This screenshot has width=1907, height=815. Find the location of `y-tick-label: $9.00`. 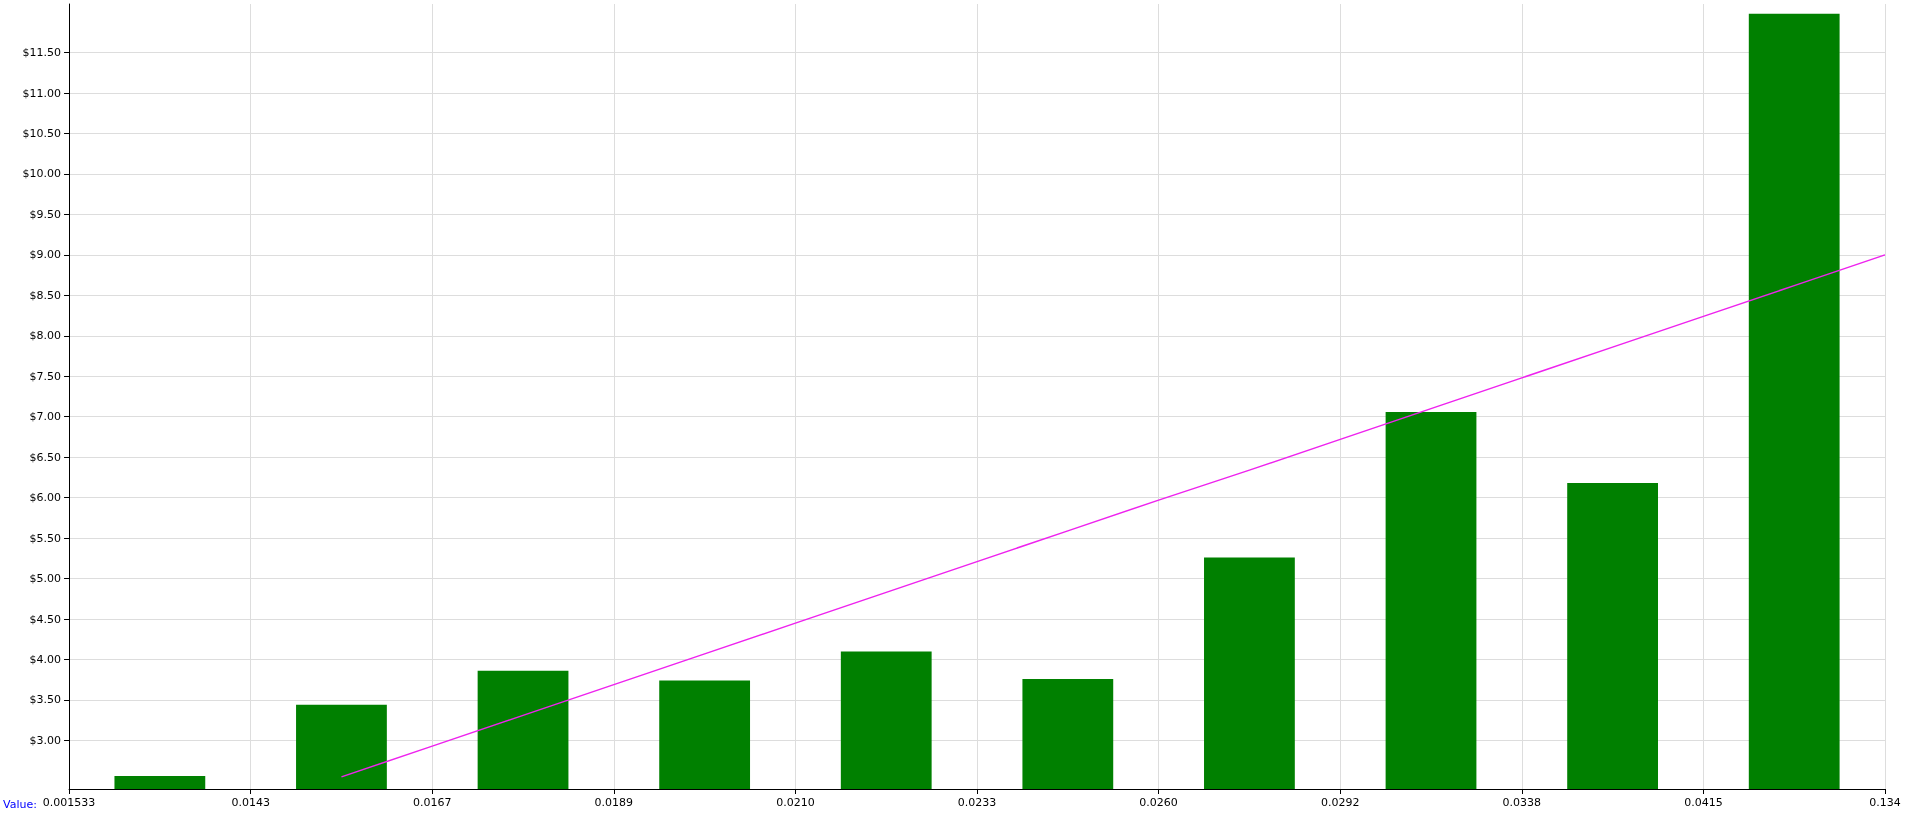

y-tick-label: $9.00 is located at coordinates (45, 255).